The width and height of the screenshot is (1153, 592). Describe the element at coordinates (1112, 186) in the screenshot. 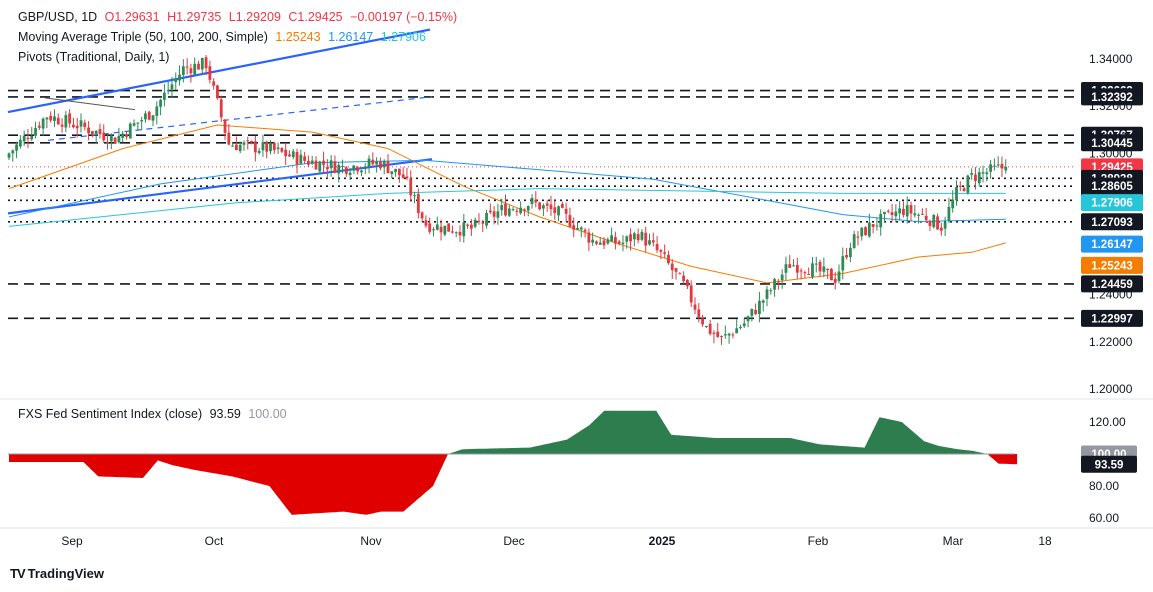

I see `price-badge: 1.28605` at that location.